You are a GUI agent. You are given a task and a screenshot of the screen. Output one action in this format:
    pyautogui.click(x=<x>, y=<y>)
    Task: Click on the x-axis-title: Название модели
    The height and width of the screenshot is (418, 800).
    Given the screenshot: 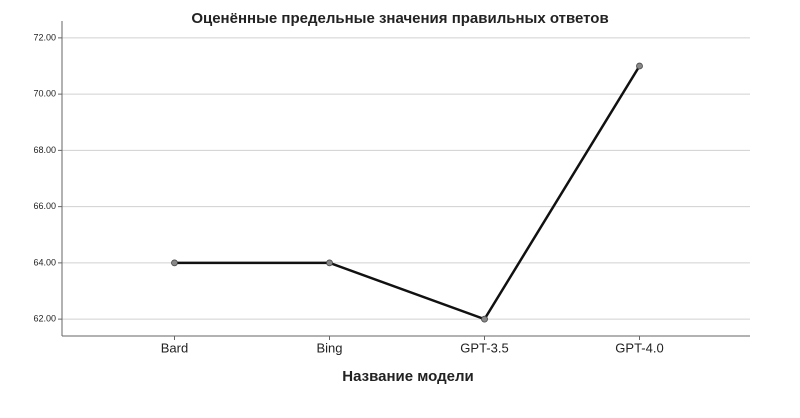 What is the action you would take?
    pyautogui.click(x=407, y=376)
    